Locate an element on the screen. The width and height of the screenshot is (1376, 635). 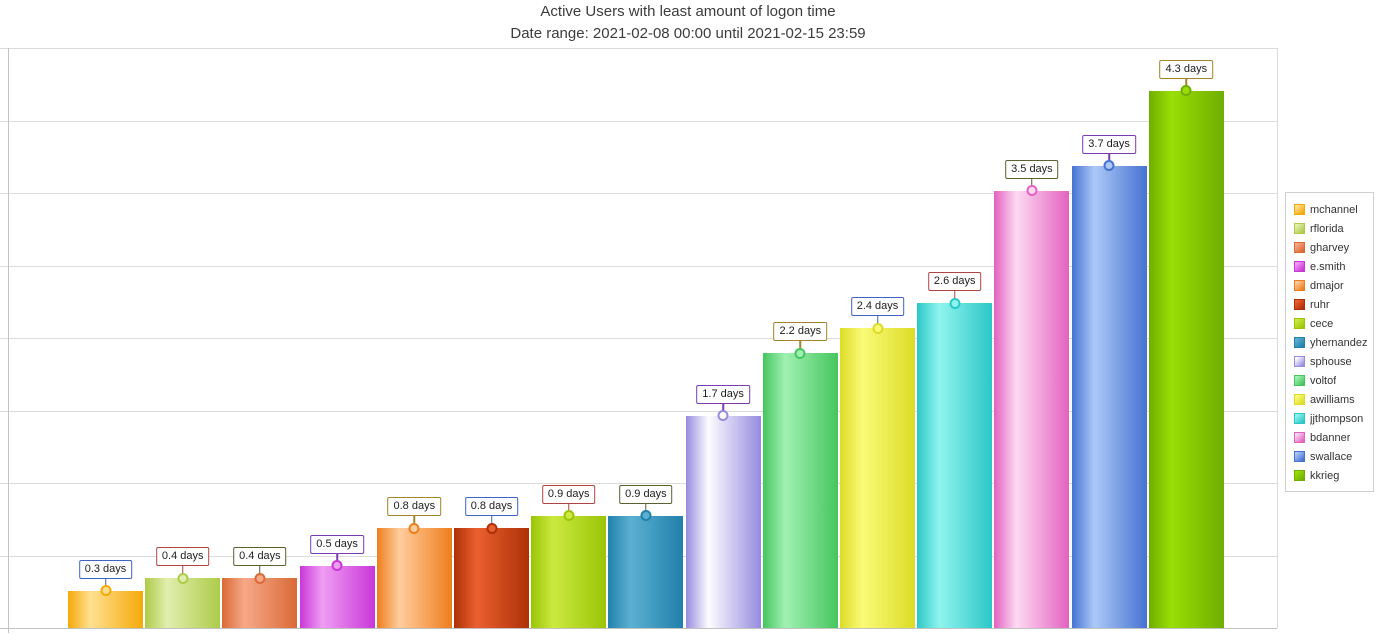
legend-label: swallace is located at coordinates (1331, 456).